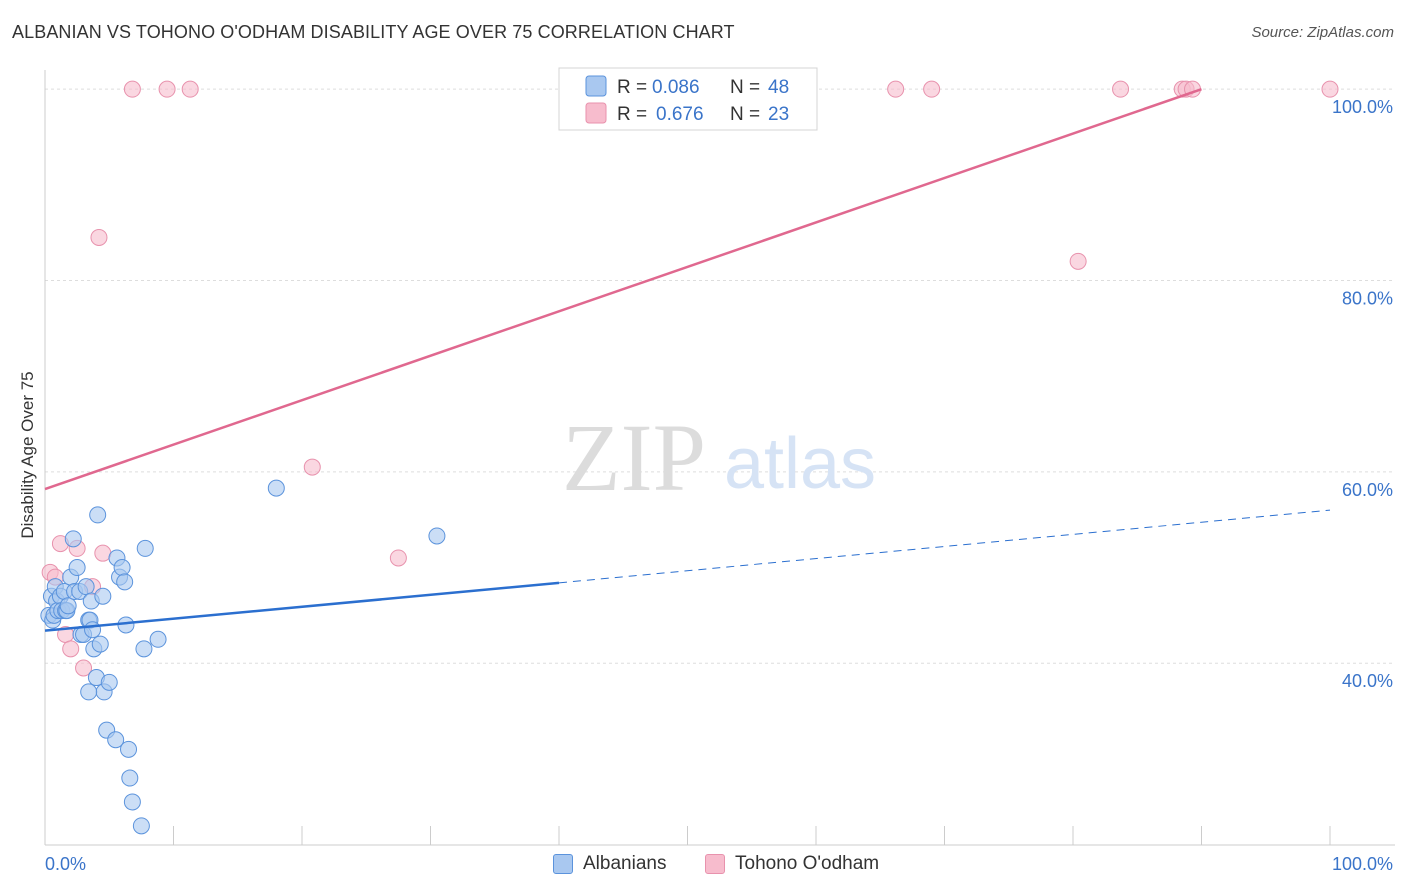 The width and height of the screenshot is (1406, 892). Describe the element at coordinates (715, 864) in the screenshot. I see `legend-swatch-tohono` at that location.